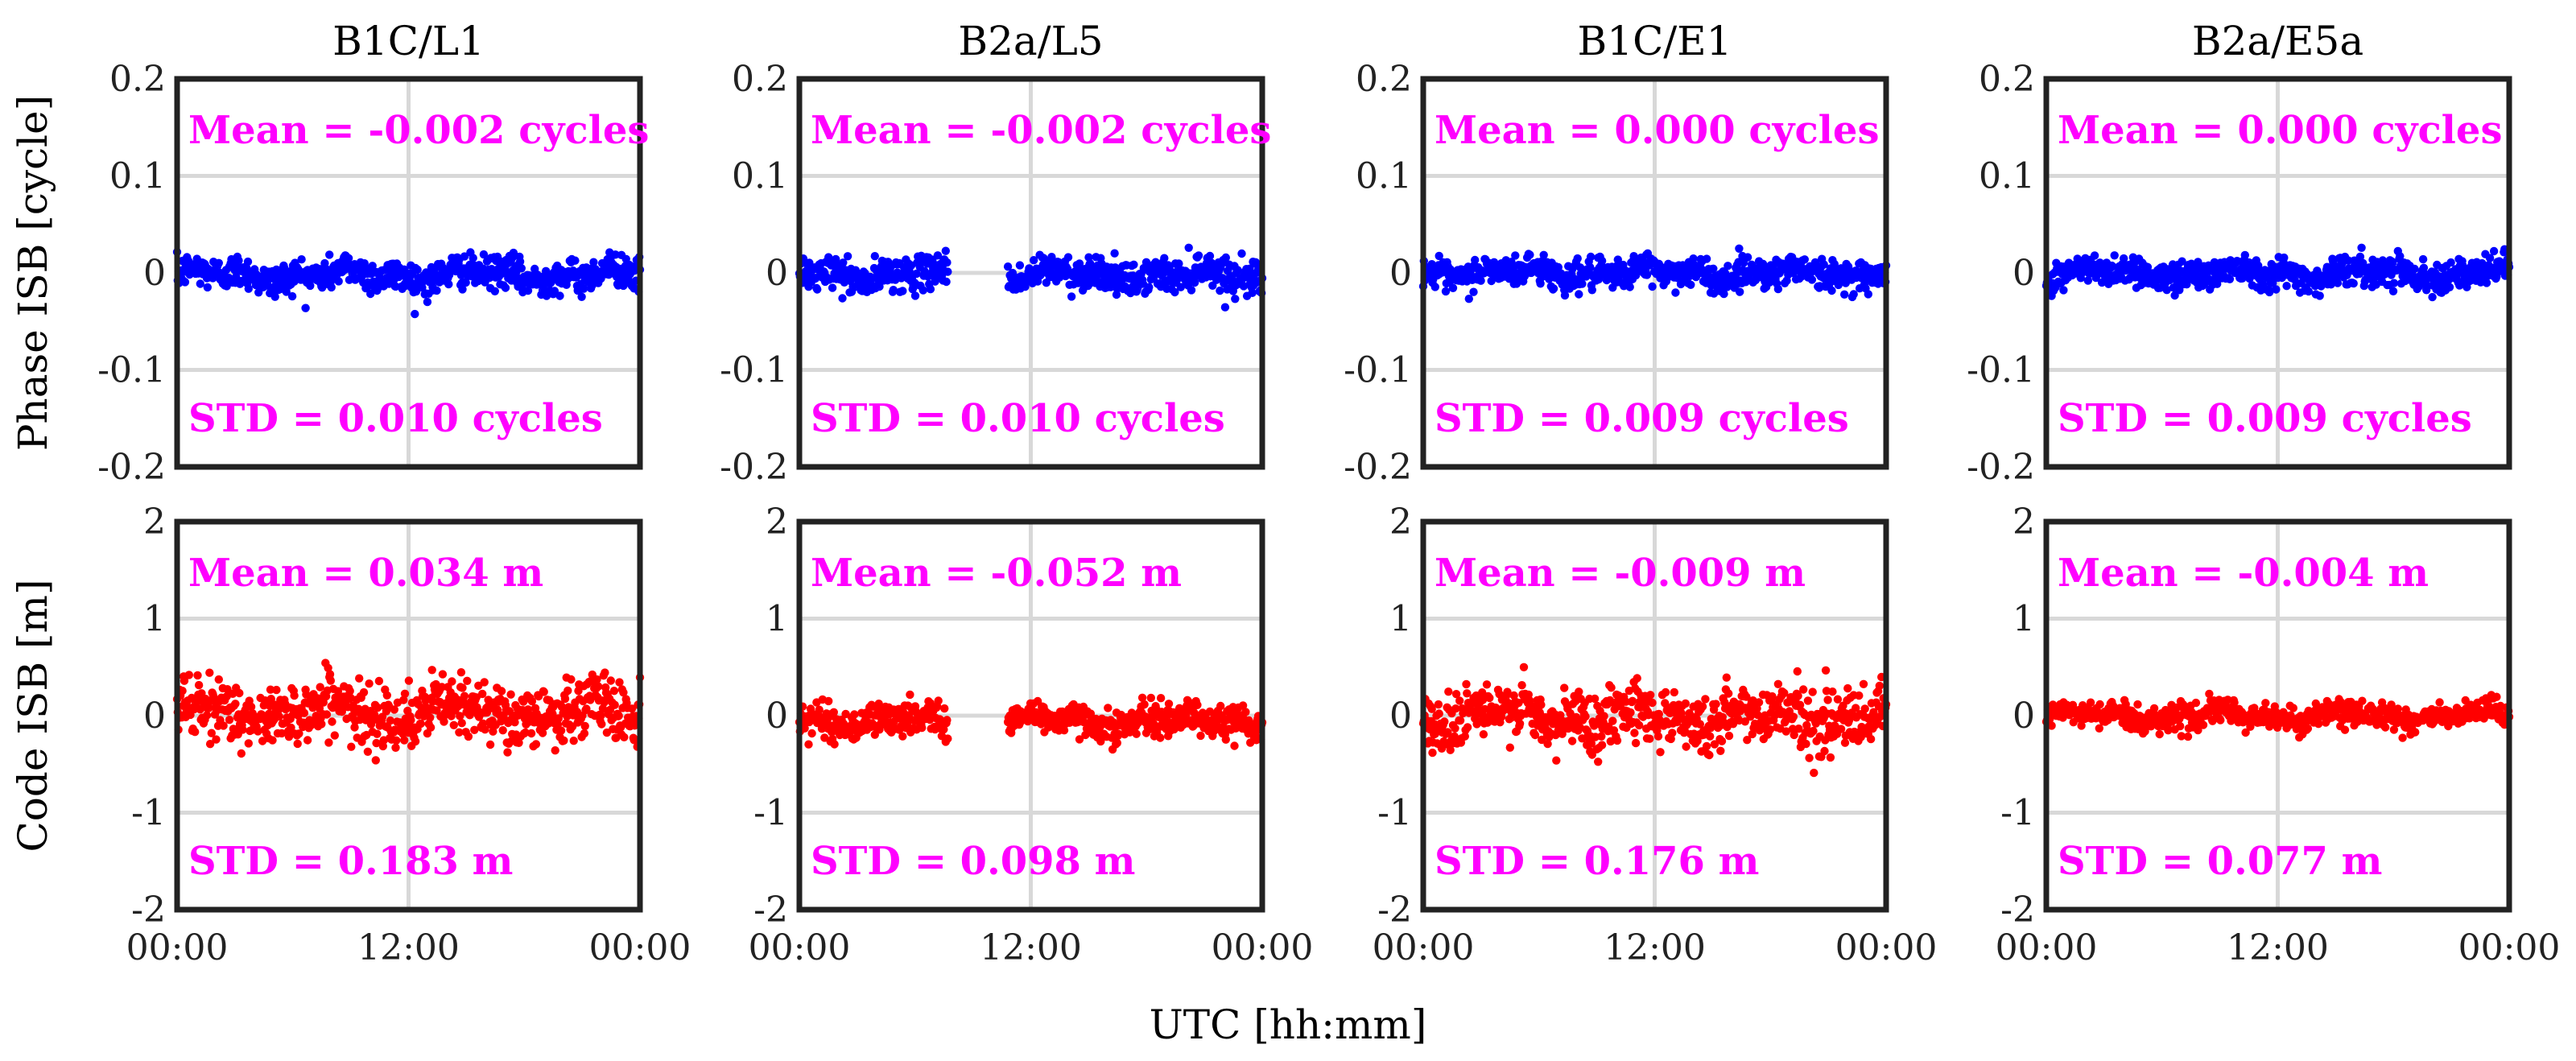 The height and width of the screenshot is (1061, 2576). Describe the element at coordinates (770, 910) in the screenshot. I see `y-tick-label: -2` at that location.